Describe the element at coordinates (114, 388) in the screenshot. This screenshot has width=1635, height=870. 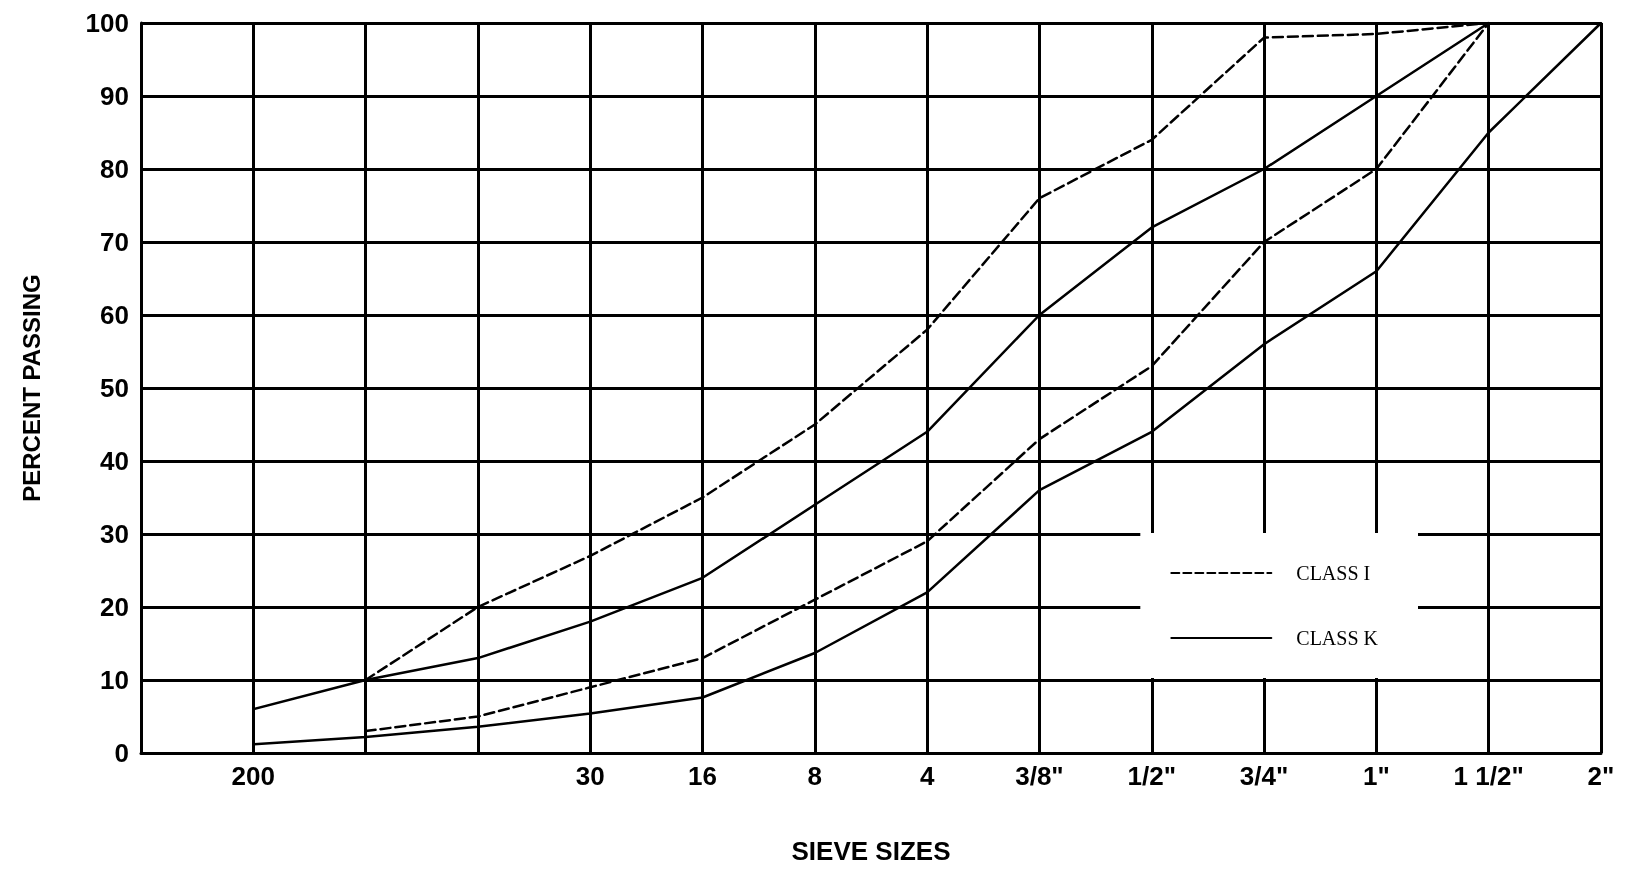
I see `y-tick-label: 50` at that location.